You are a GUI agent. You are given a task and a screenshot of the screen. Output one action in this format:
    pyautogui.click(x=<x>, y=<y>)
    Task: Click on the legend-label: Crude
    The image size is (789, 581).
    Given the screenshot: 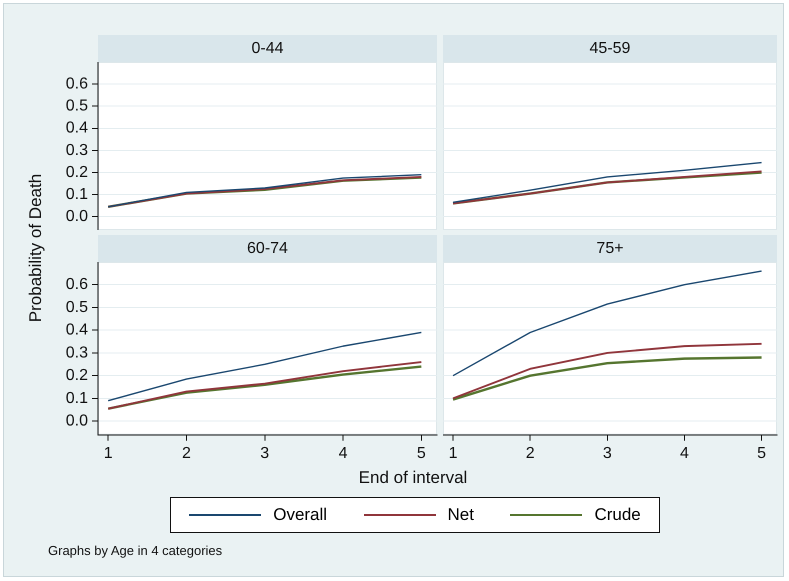 What is the action you would take?
    pyautogui.click(x=617, y=515)
    